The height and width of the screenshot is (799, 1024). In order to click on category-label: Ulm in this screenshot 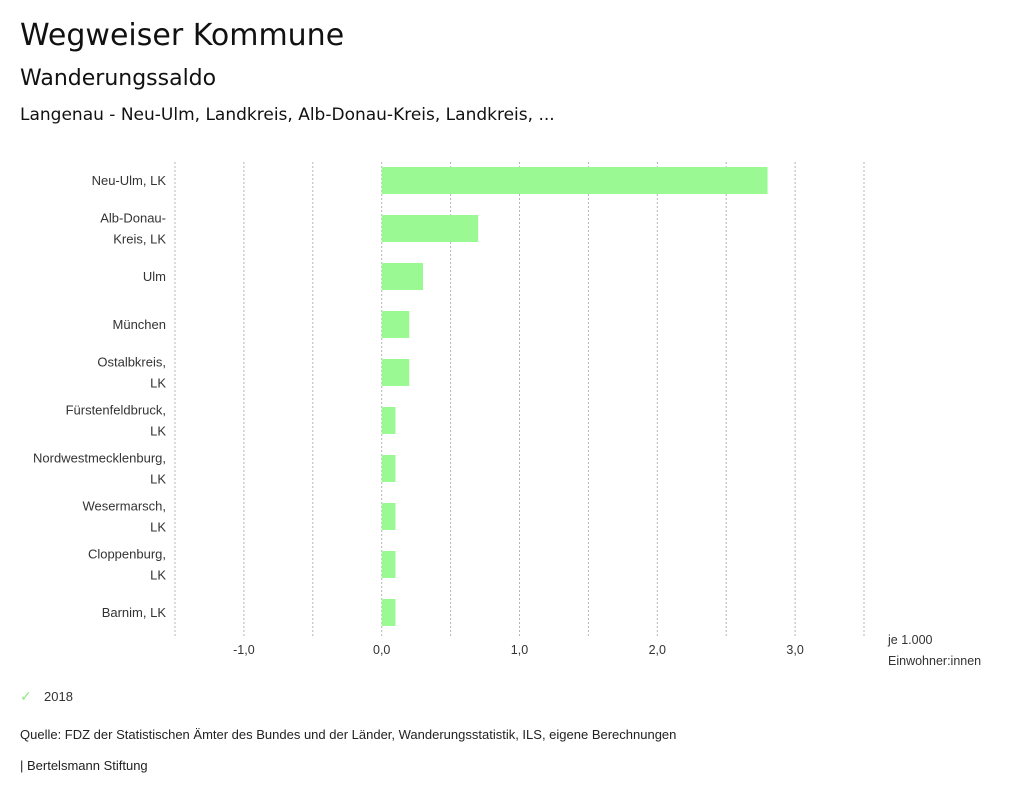, I will do `click(154, 276)`.